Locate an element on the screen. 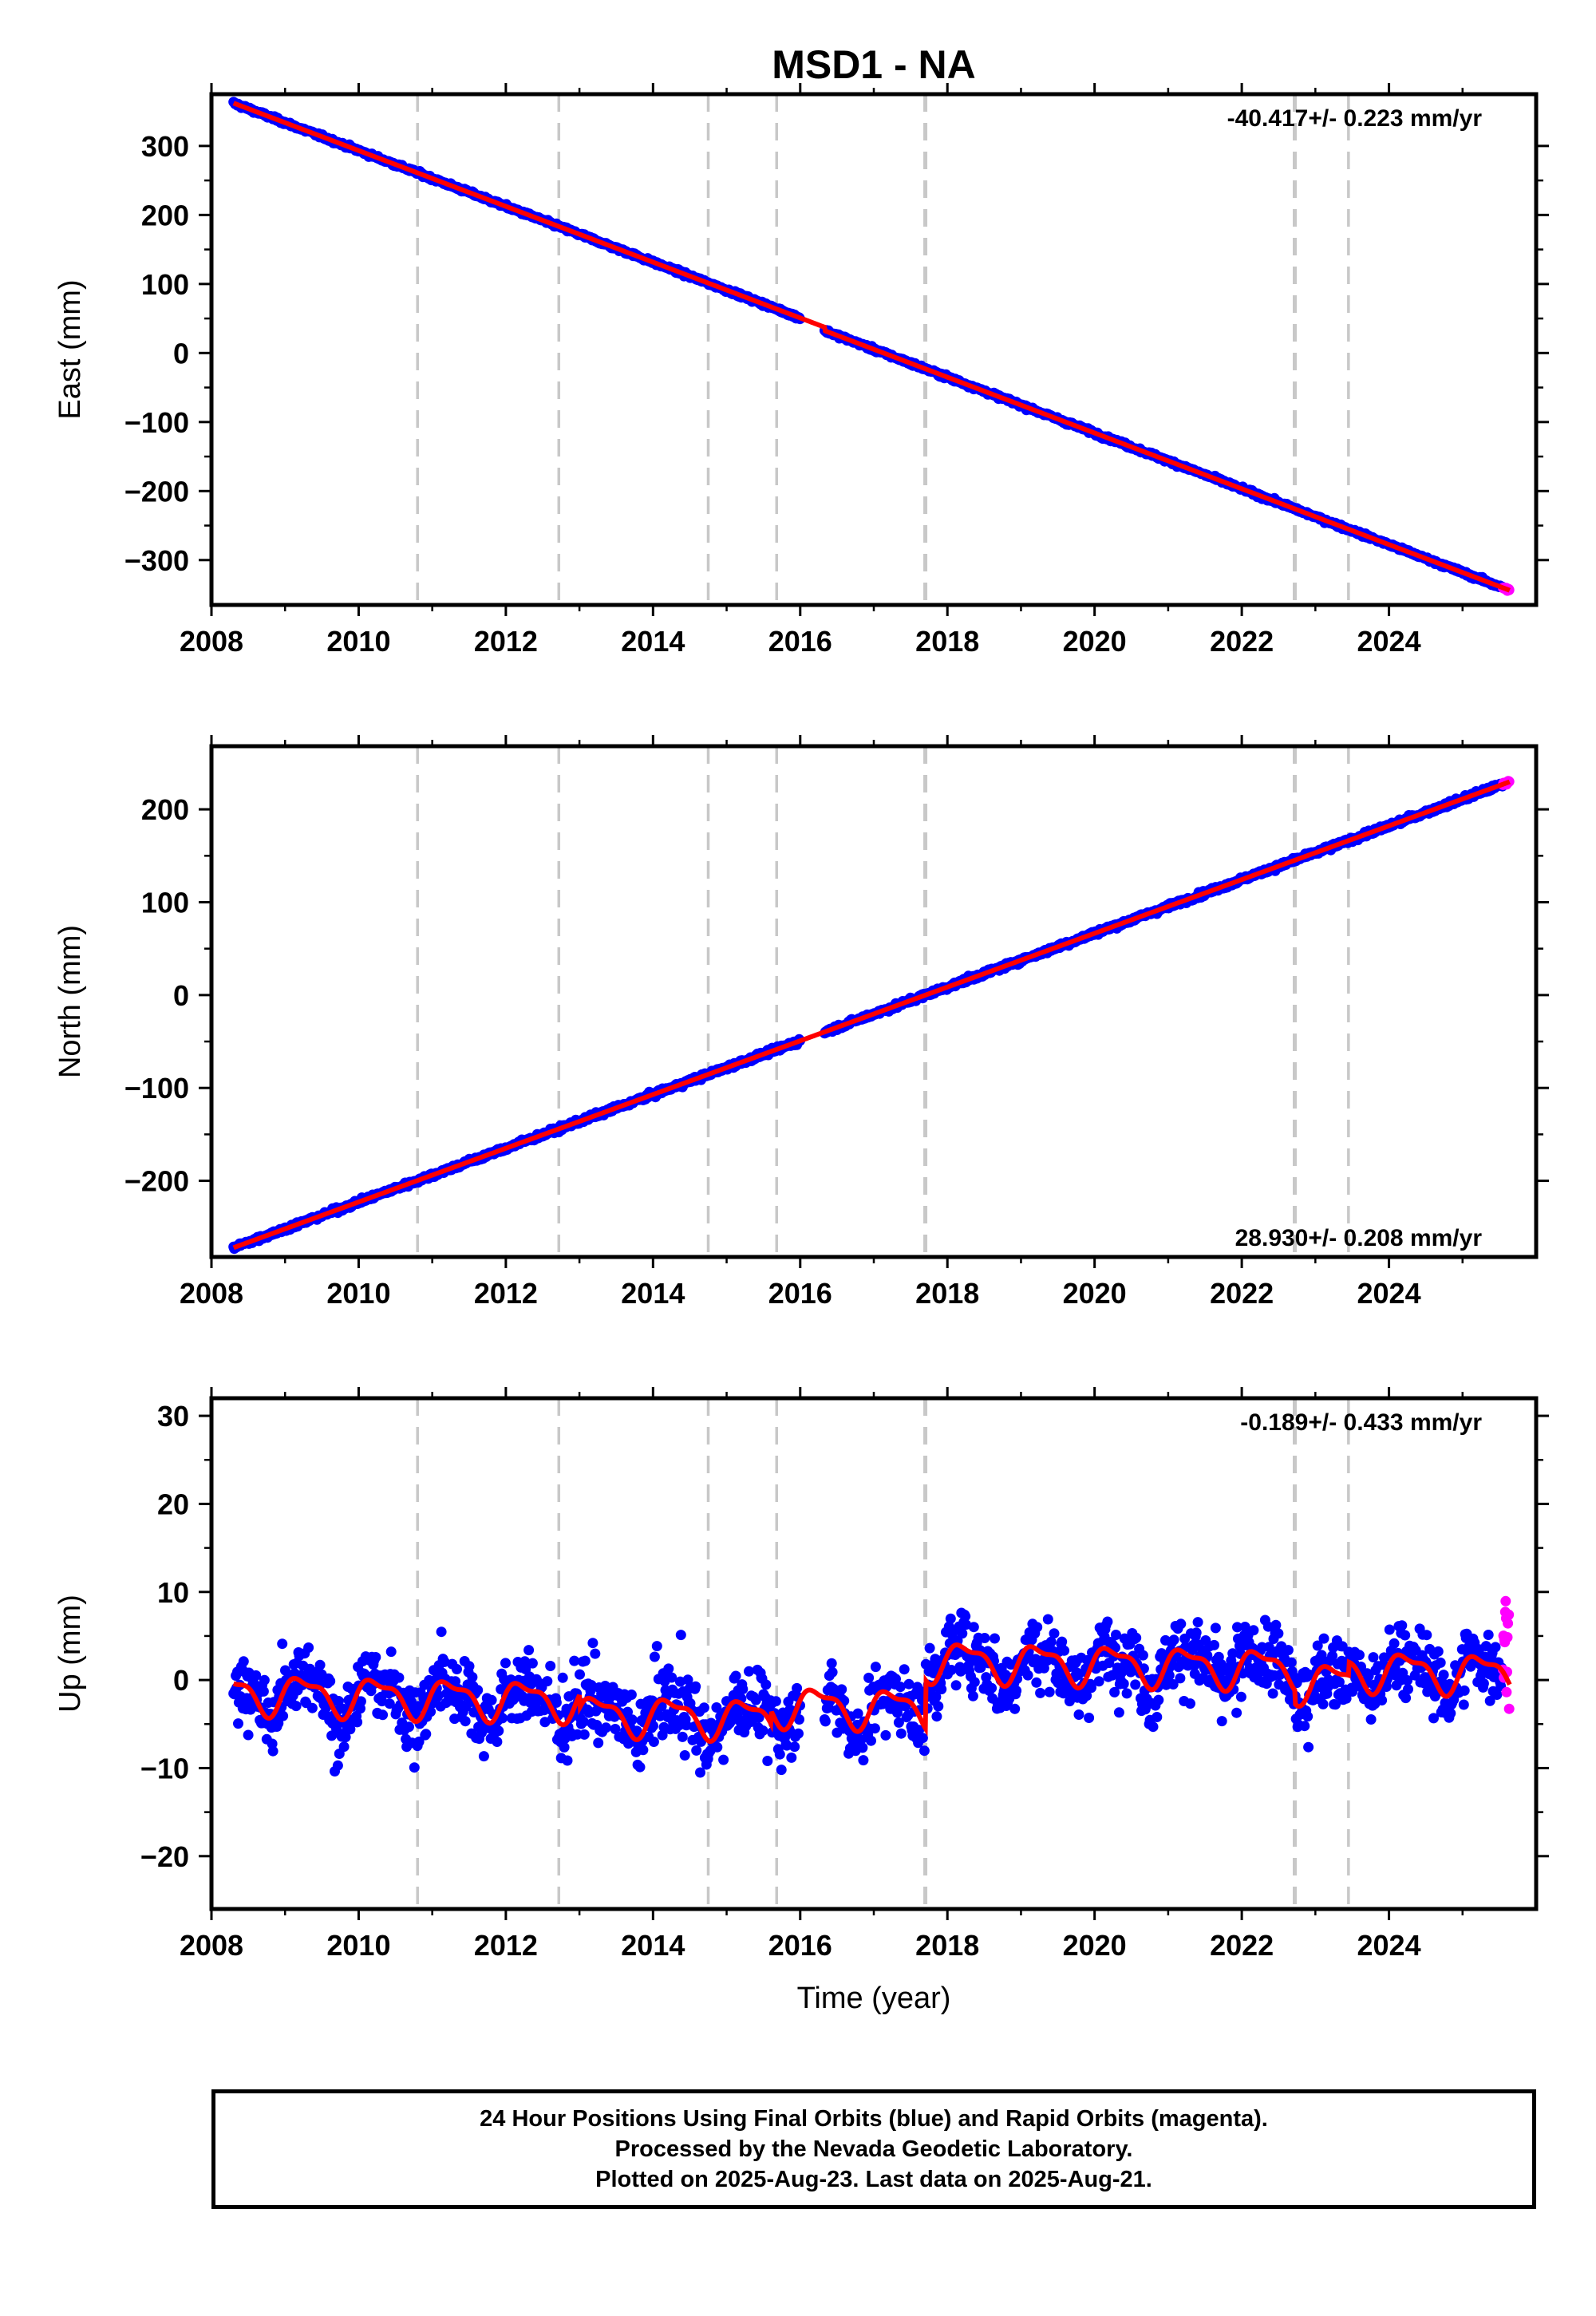  x-tick-label: 2010 is located at coordinates (358, 1293).